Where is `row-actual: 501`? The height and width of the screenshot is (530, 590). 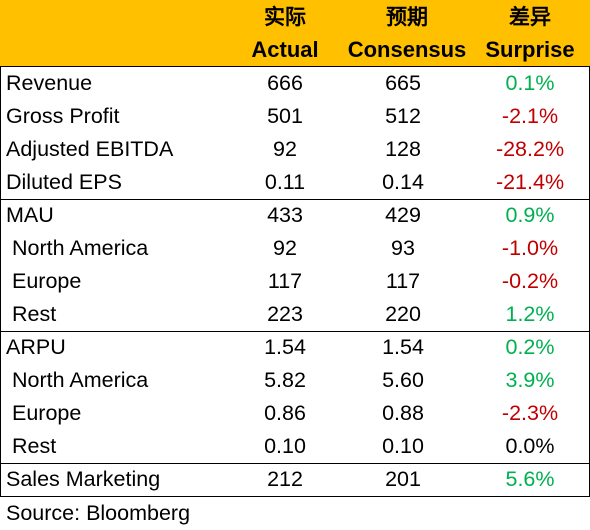
row-actual: 501 is located at coordinates (285, 116).